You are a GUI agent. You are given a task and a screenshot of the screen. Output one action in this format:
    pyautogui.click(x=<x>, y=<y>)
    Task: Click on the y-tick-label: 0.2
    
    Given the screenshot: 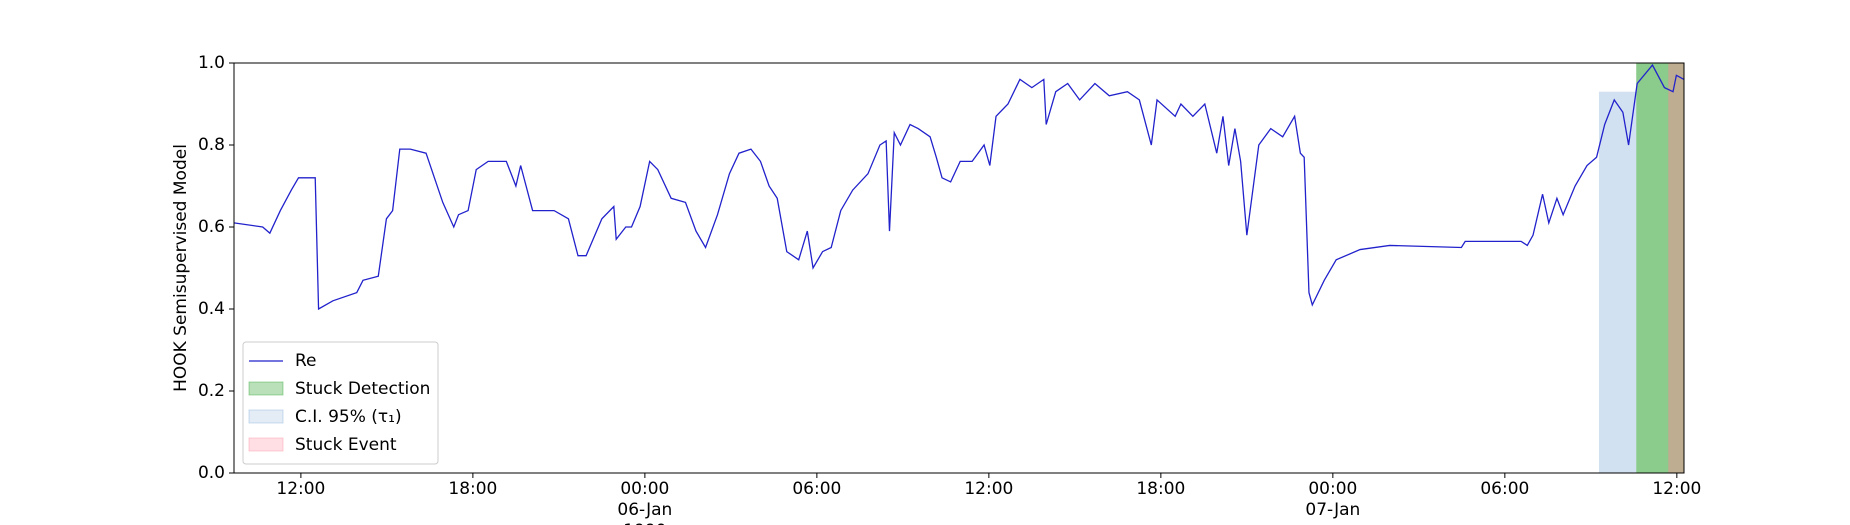 What is the action you would take?
    pyautogui.click(x=211, y=391)
    